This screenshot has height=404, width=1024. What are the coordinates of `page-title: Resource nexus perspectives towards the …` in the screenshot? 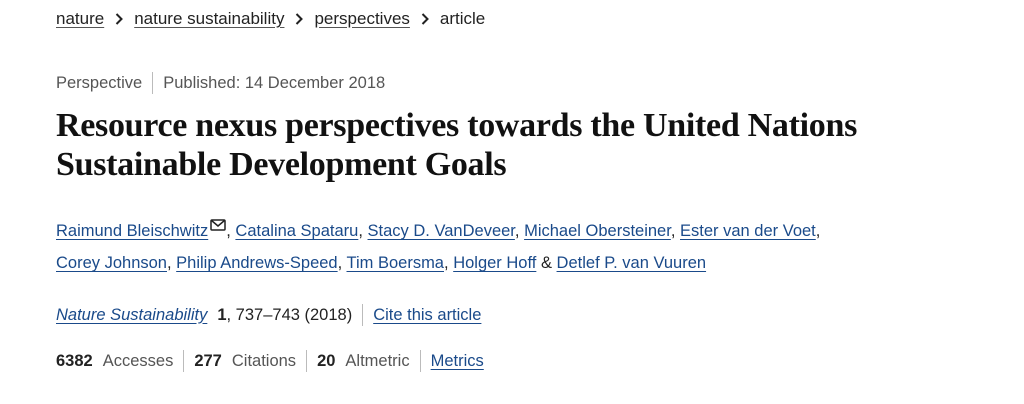 It's located at (457, 145).